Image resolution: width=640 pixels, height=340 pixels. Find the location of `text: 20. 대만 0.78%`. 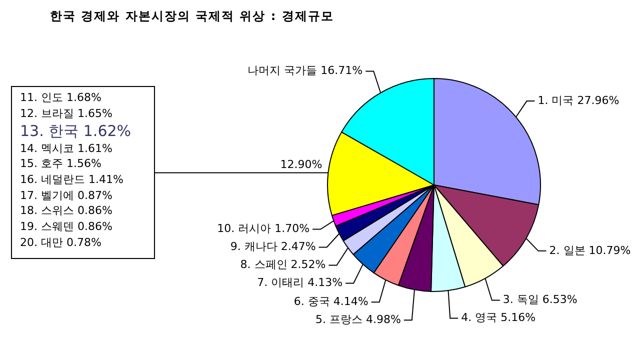

text: 20. 대만 0.78% is located at coordinates (61, 242).